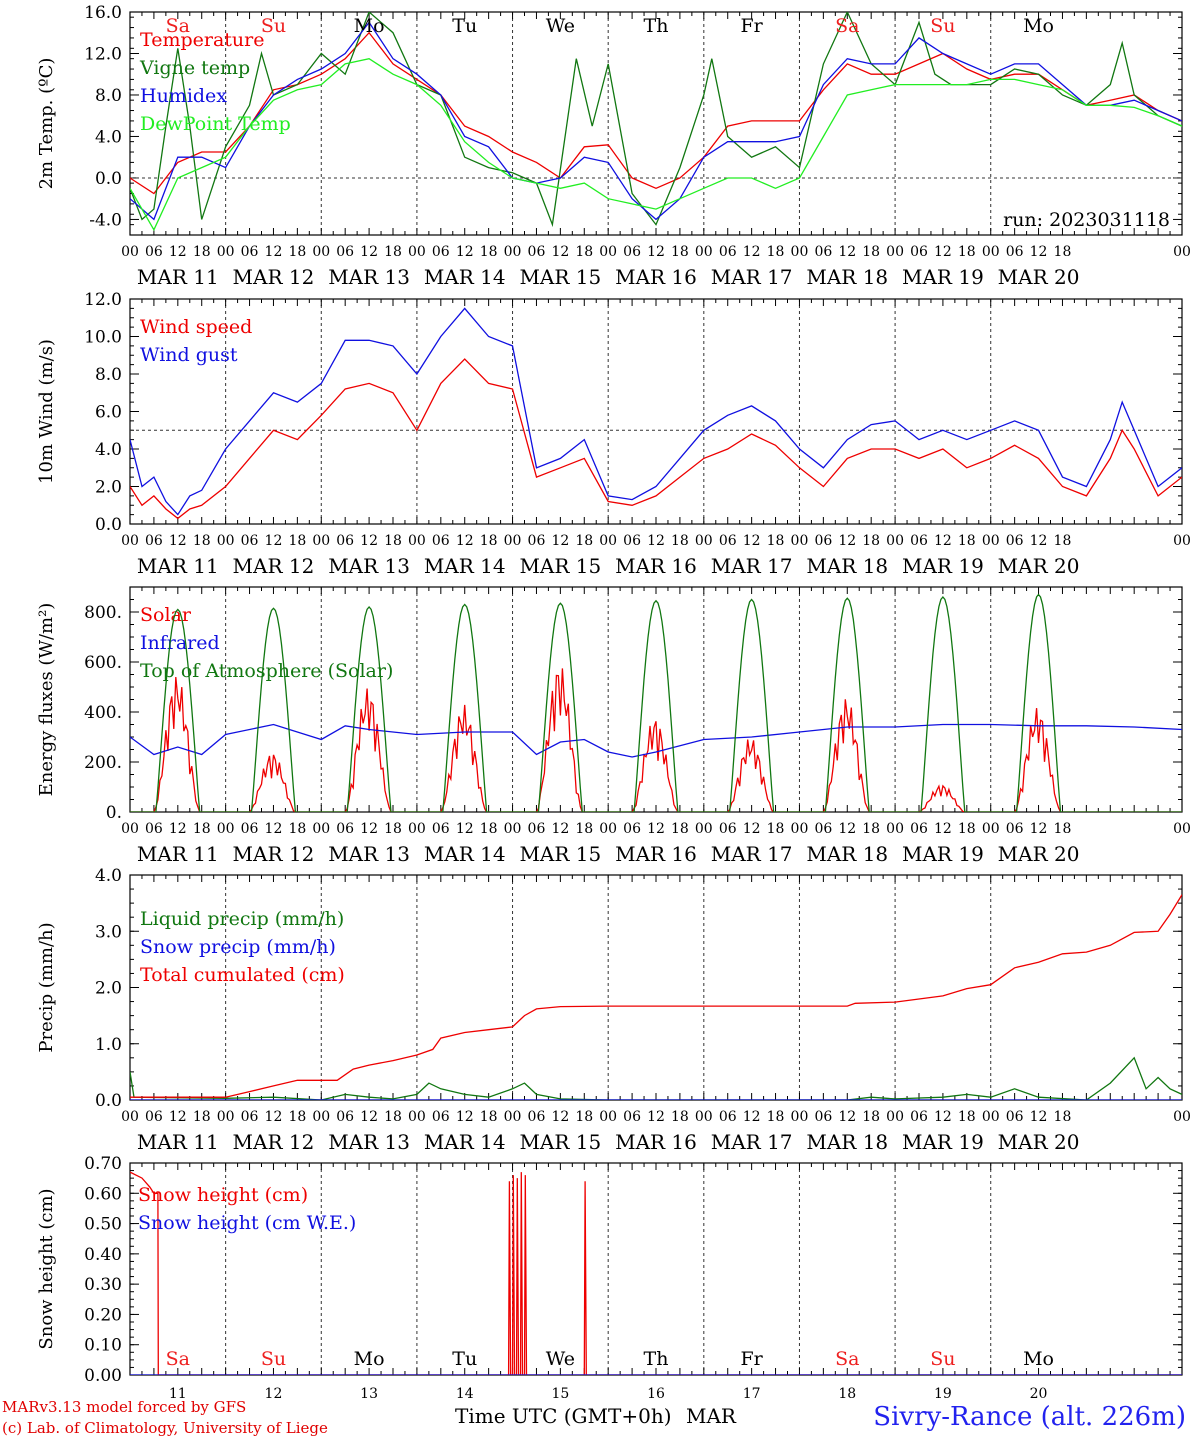  Describe the element at coordinates (943, 1394) in the screenshot. I see `day-number-label: 19` at that location.